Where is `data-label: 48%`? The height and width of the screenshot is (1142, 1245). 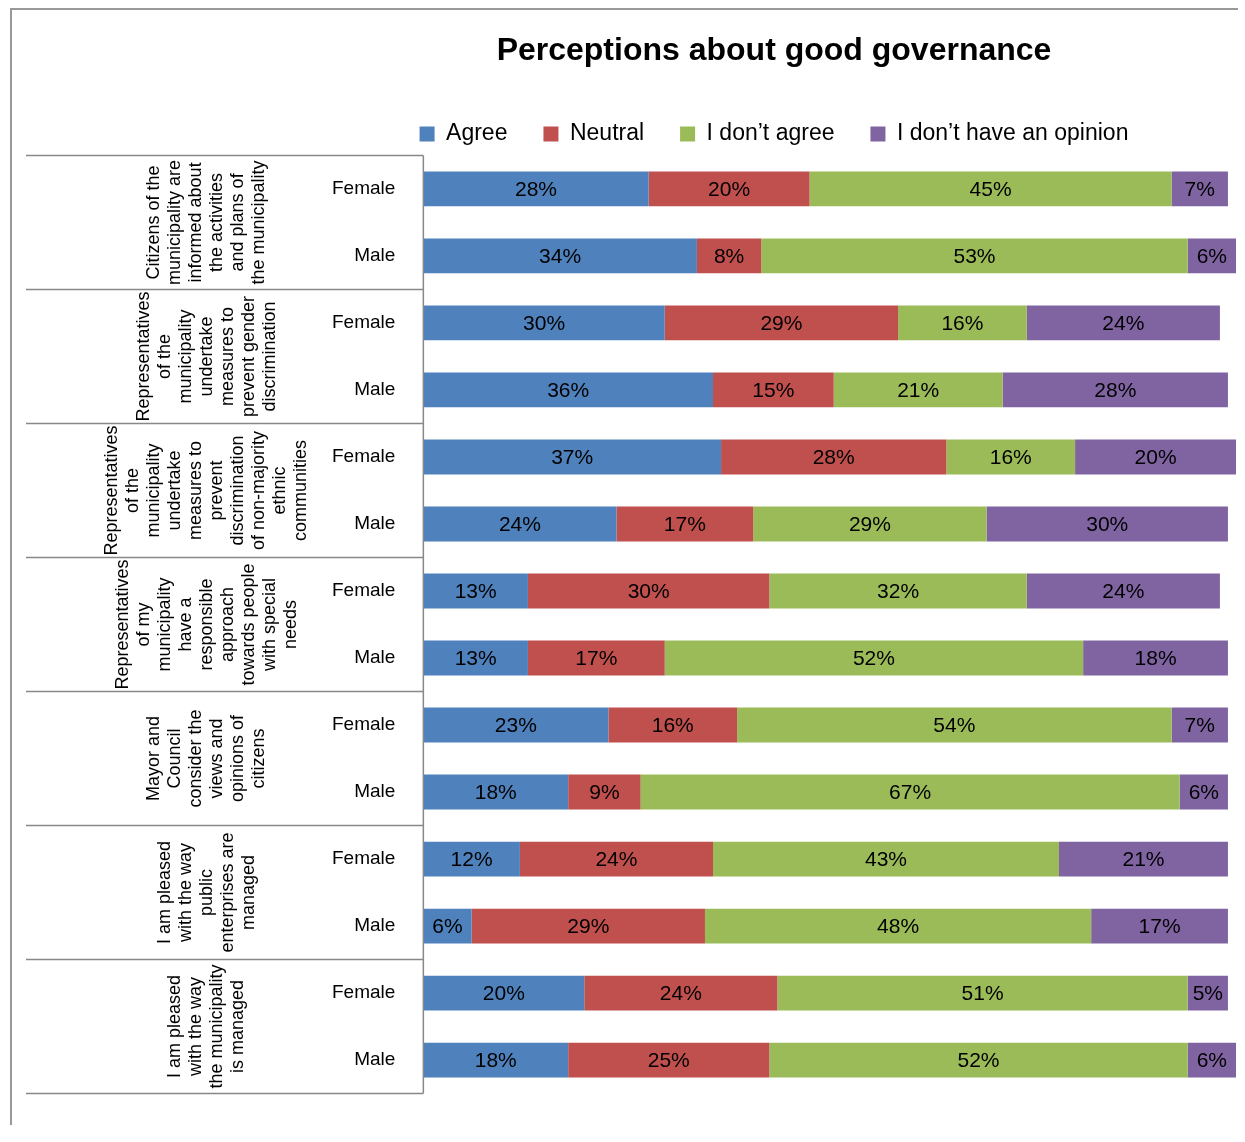 data-label: 48% is located at coordinates (898, 925).